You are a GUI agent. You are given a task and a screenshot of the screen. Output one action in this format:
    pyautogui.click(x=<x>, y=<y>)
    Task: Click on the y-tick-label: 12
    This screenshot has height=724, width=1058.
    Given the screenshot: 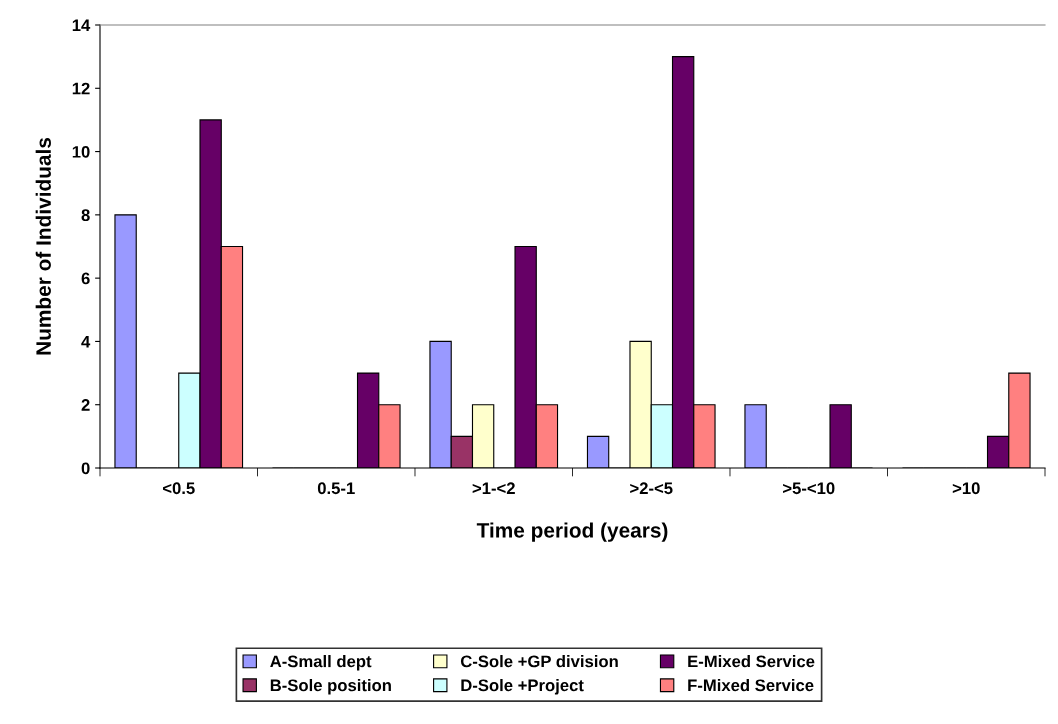 What is the action you would take?
    pyautogui.click(x=81, y=88)
    